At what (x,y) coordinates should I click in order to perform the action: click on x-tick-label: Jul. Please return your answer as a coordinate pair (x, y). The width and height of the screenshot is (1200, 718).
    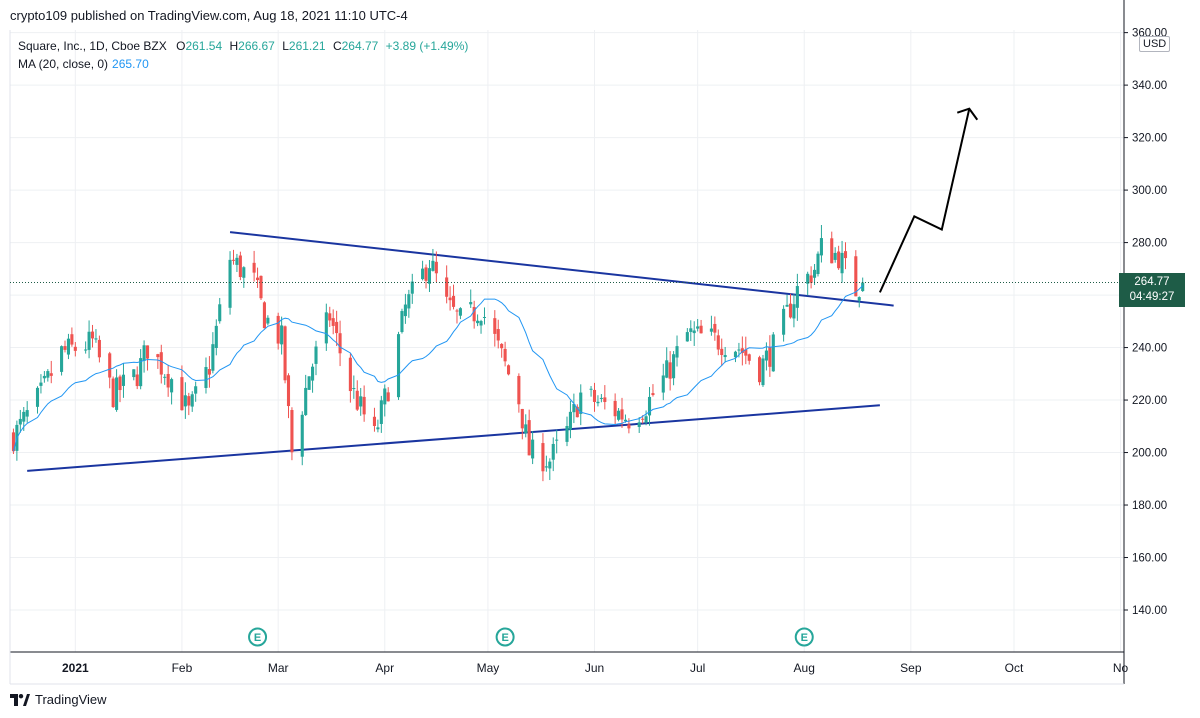
    Looking at the image, I should click on (697, 668).